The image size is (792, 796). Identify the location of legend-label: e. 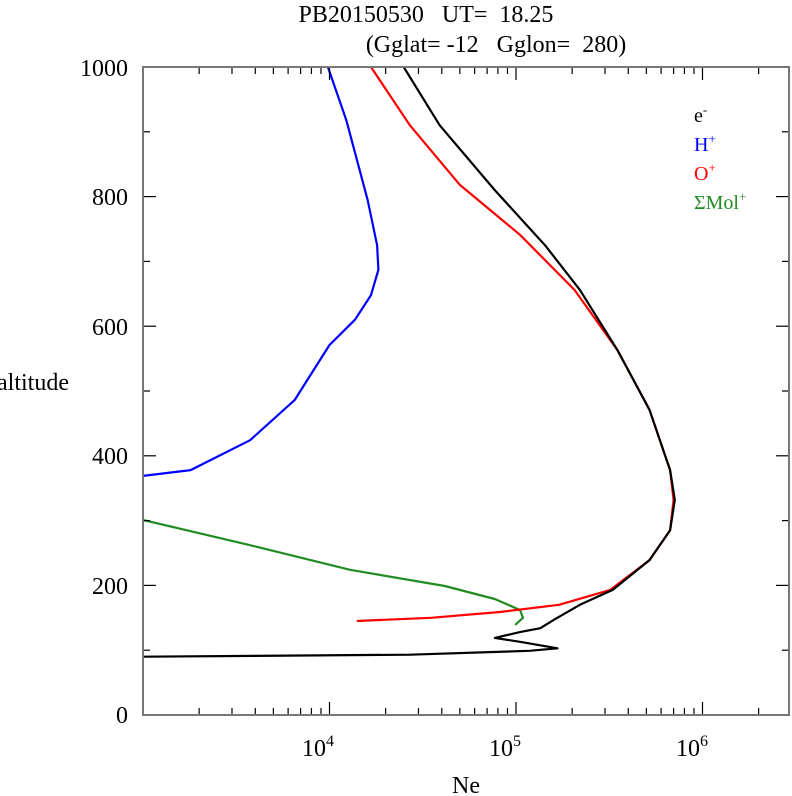
(698, 116).